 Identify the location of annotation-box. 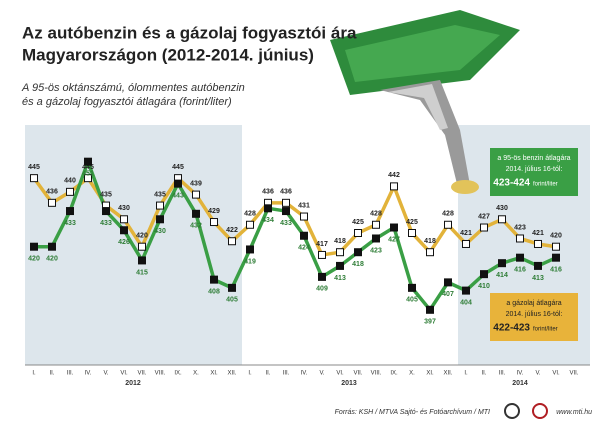
(534, 172).